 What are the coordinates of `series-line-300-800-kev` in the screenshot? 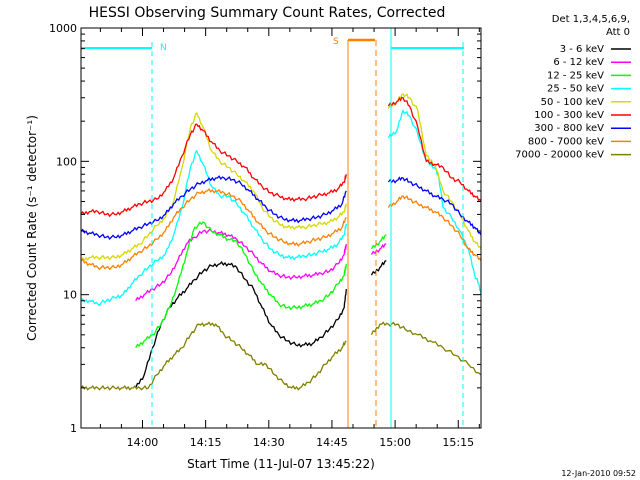 It's located at (213, 208).